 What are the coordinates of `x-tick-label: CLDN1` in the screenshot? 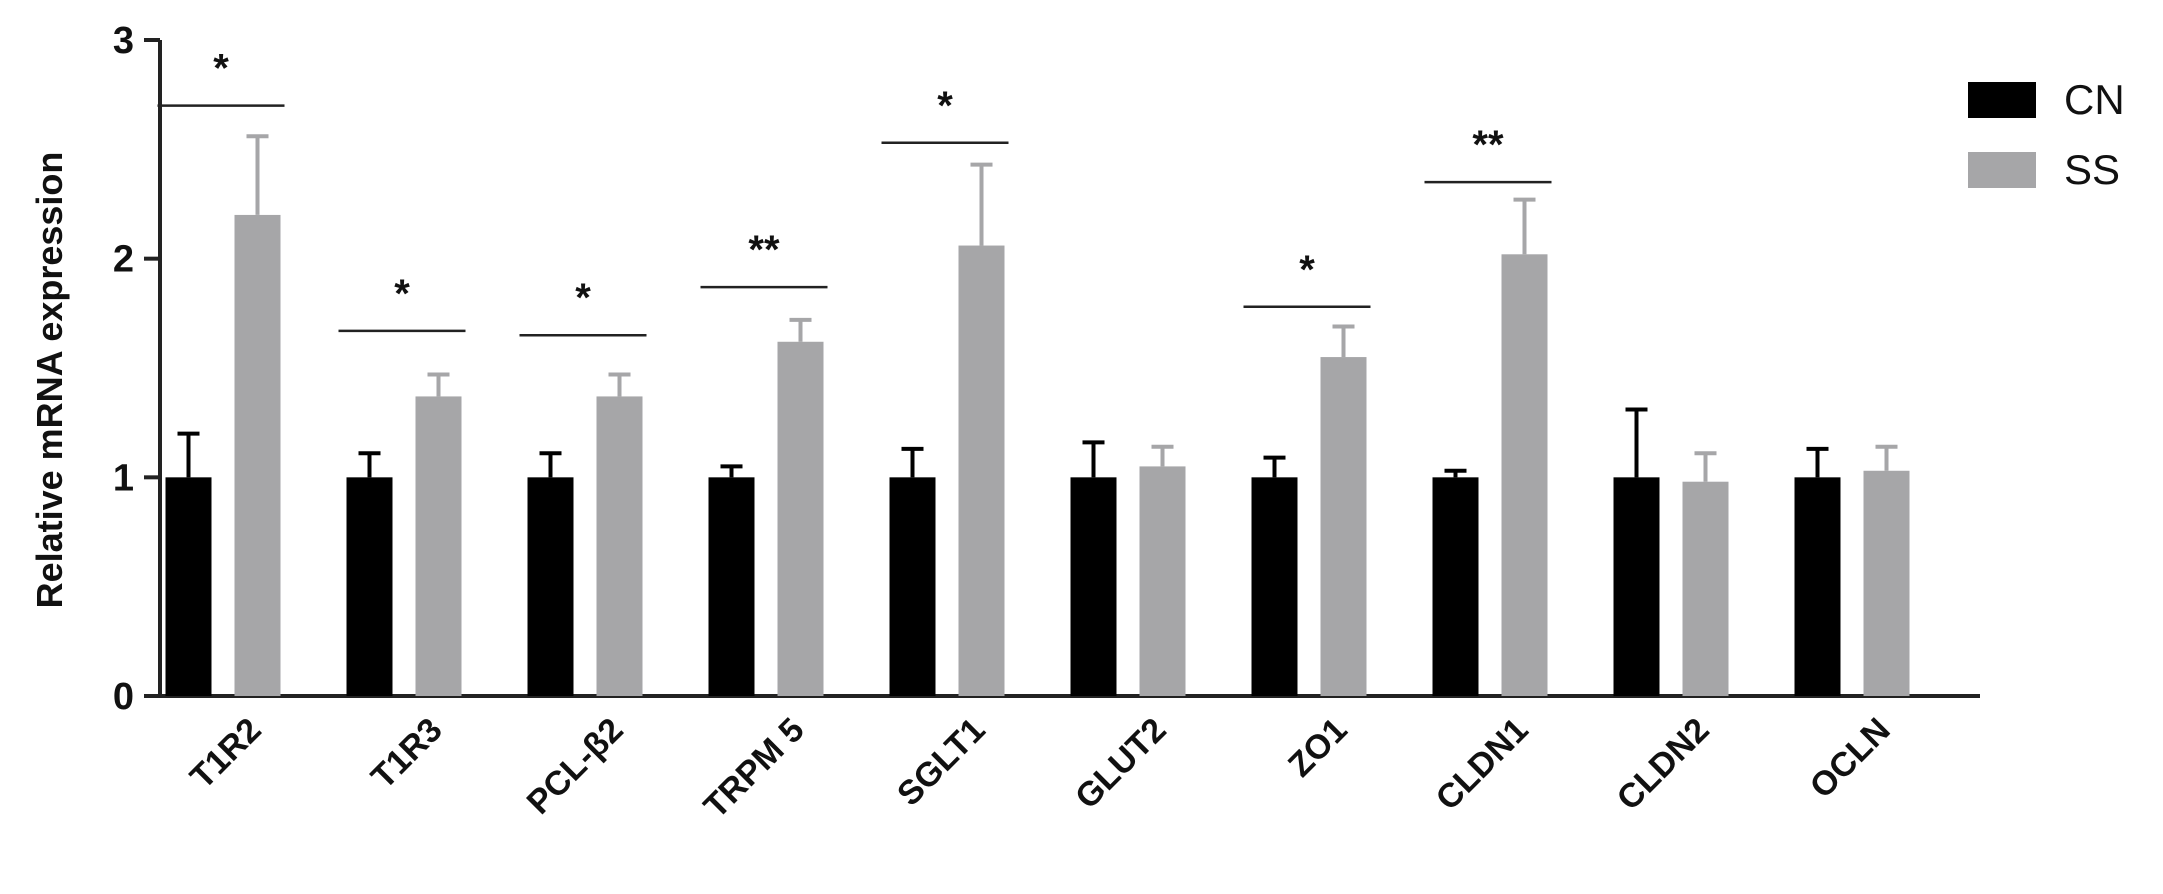 It's located at (1482, 764).